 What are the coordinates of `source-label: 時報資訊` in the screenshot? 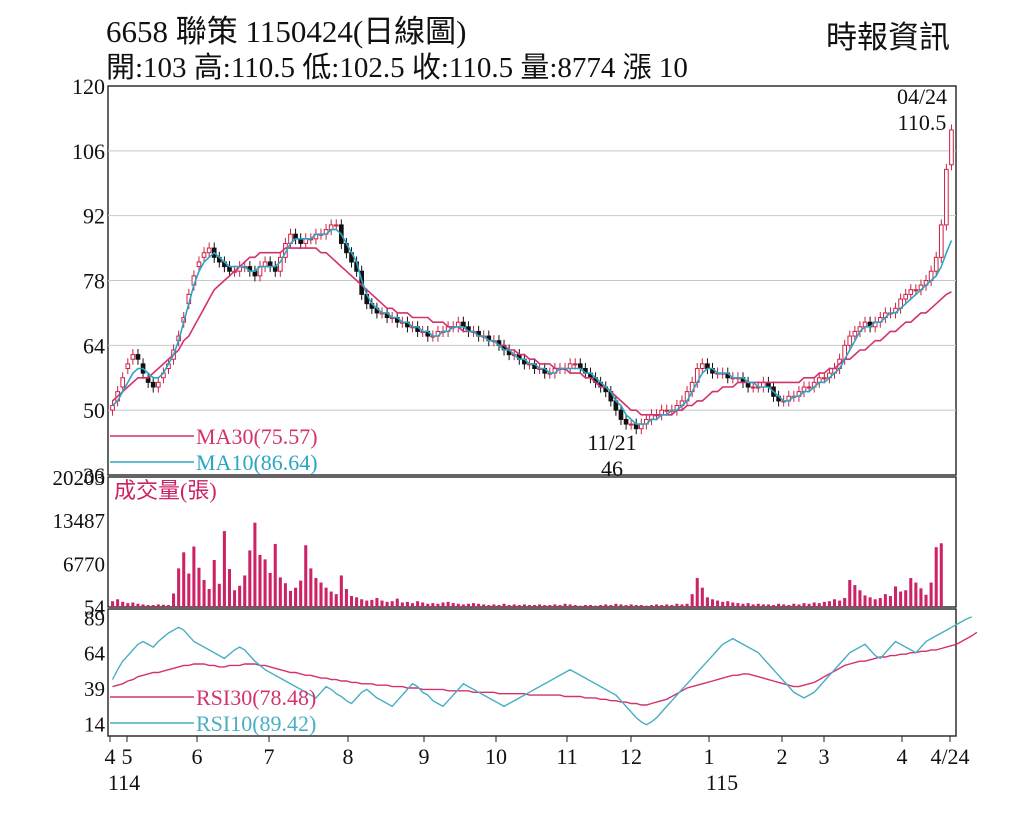 It's located at (888, 37).